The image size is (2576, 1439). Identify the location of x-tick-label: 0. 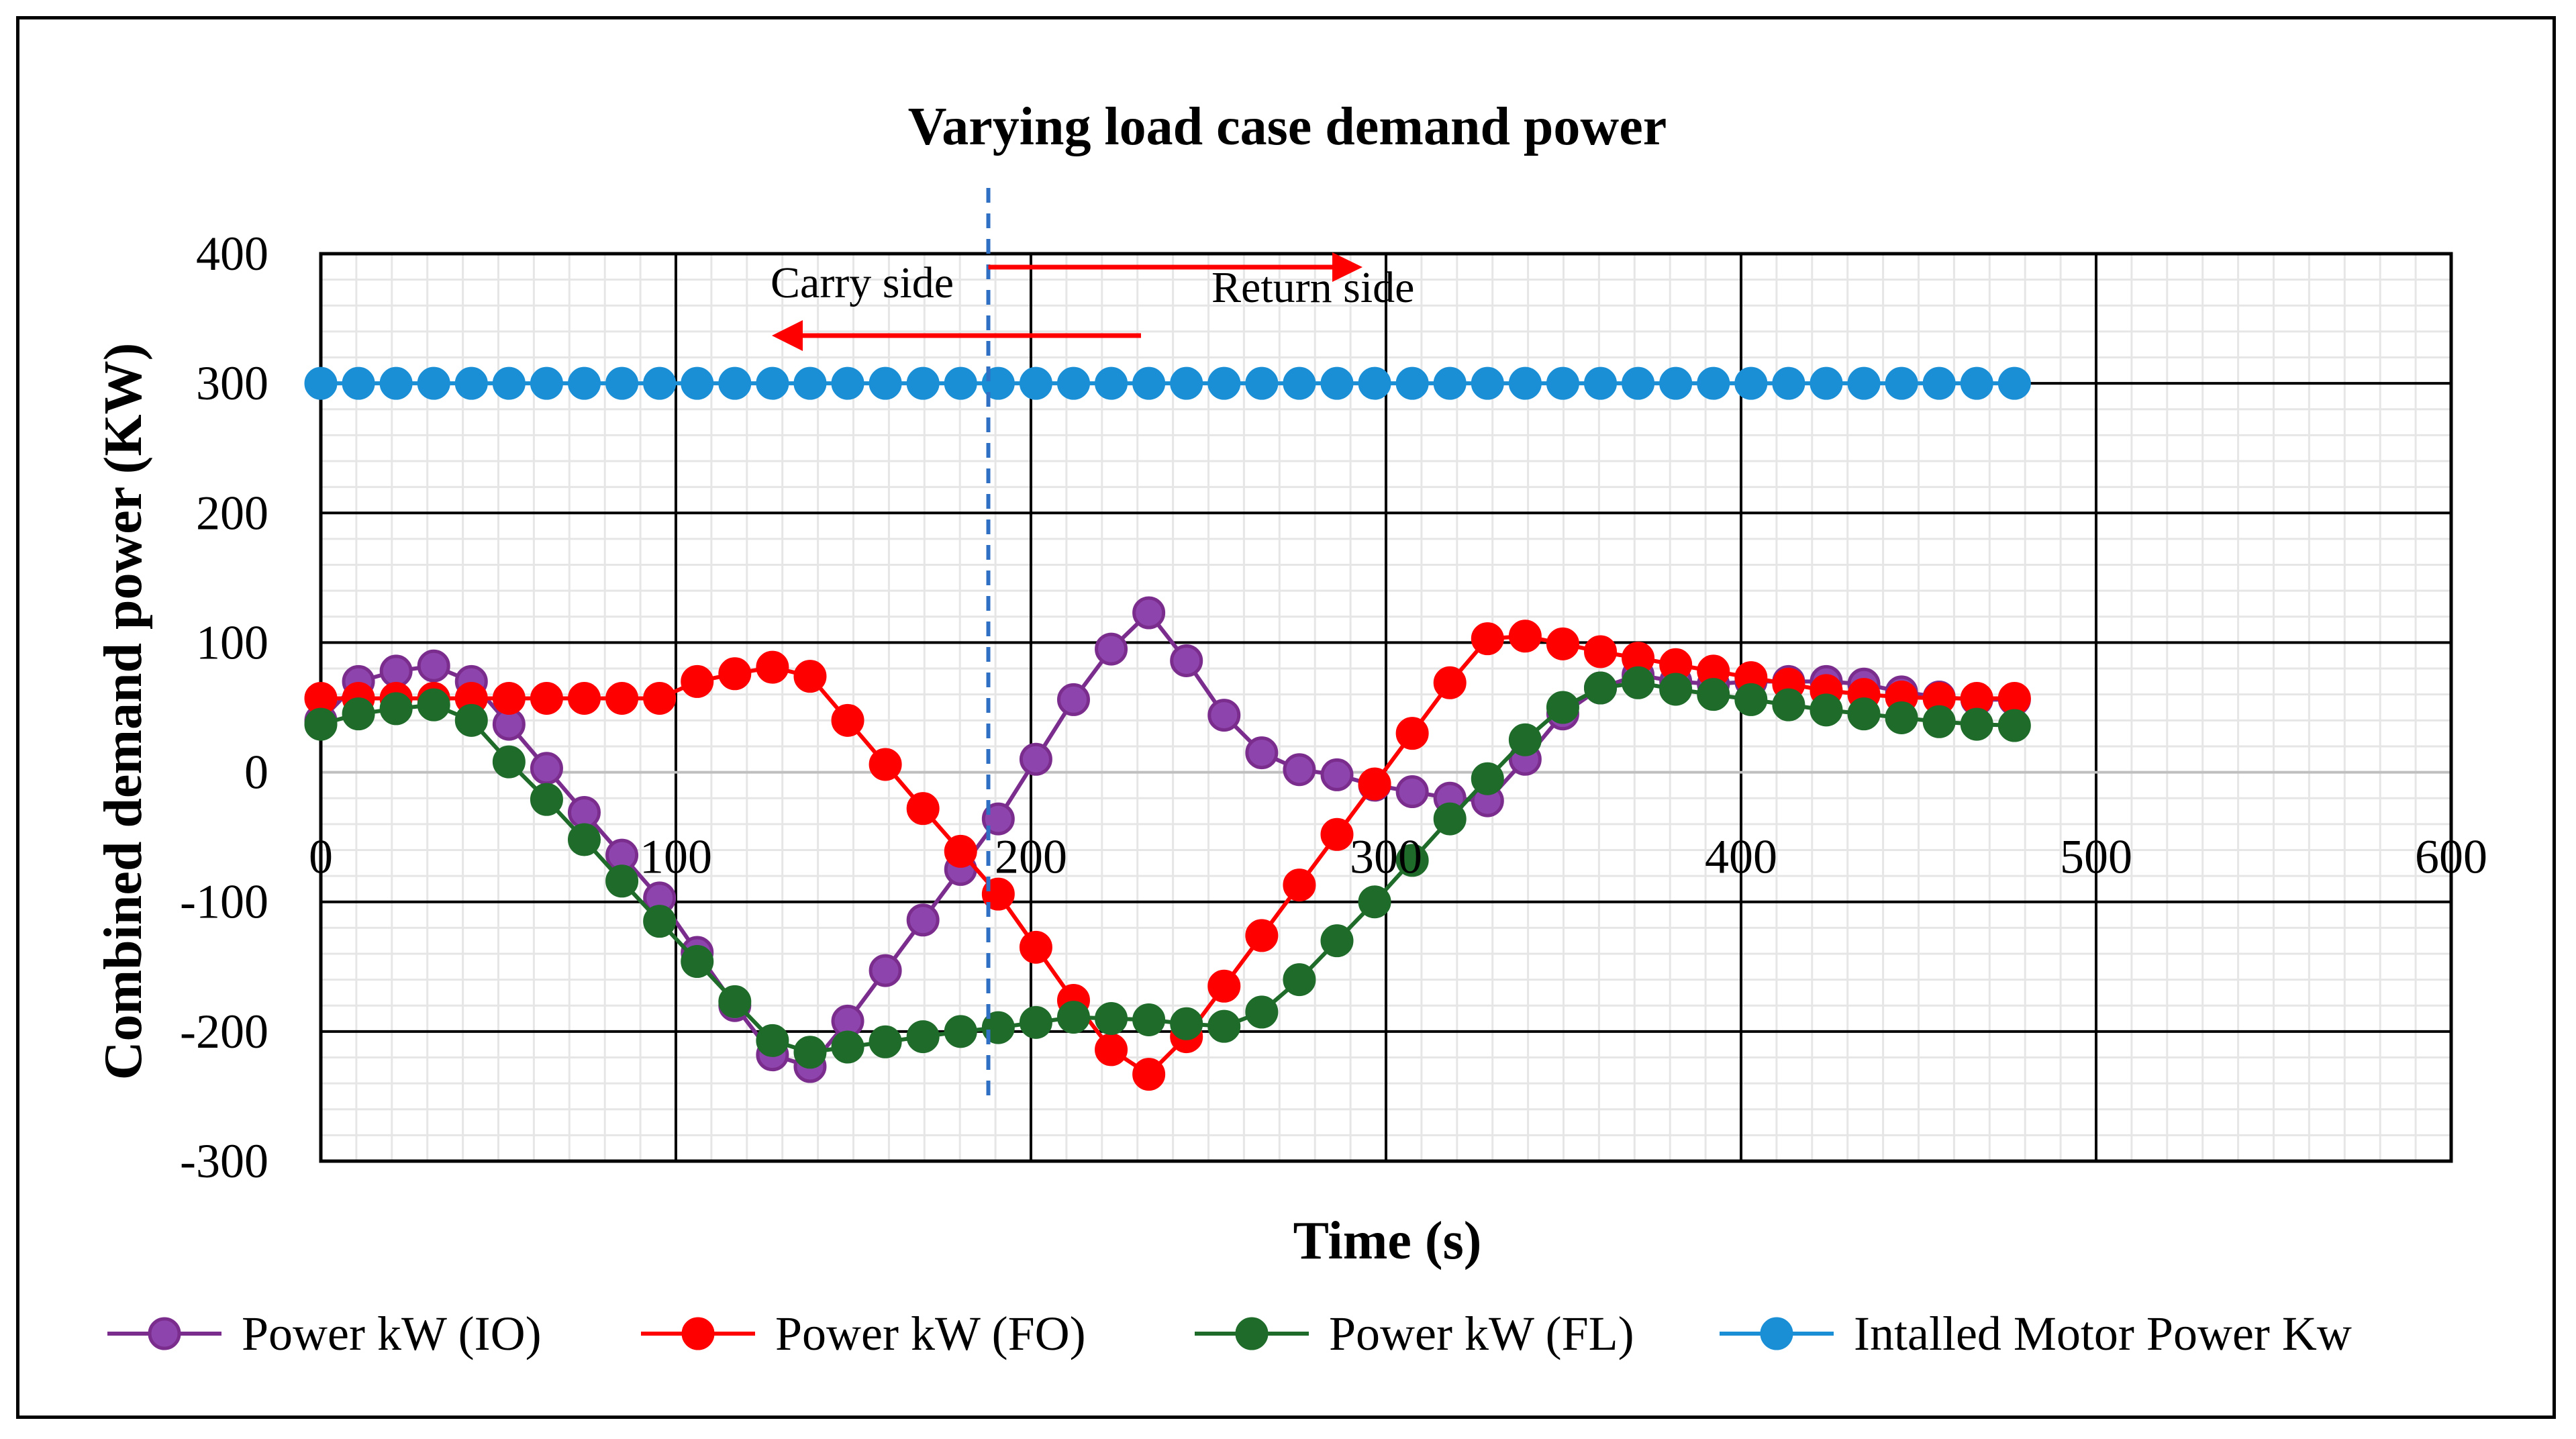
(321, 857).